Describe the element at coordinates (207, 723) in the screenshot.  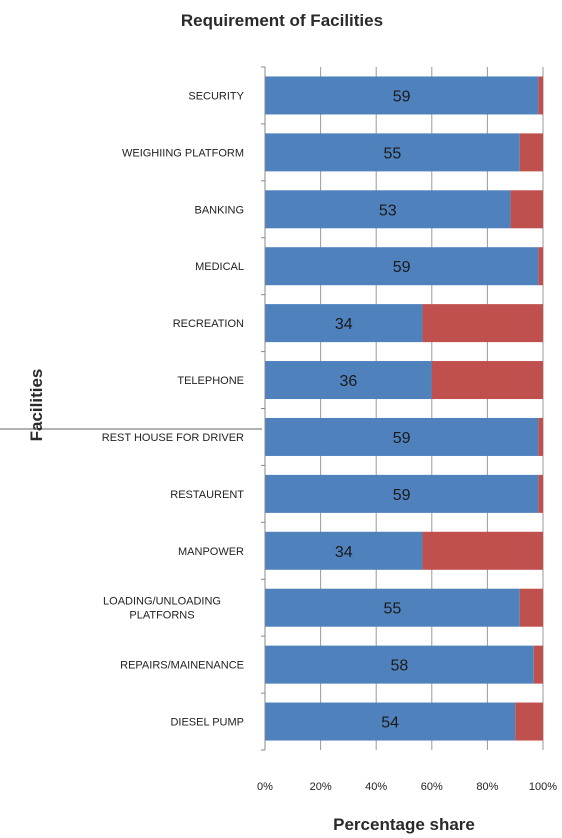
I see `category-label: DIESEL PUMP` at that location.